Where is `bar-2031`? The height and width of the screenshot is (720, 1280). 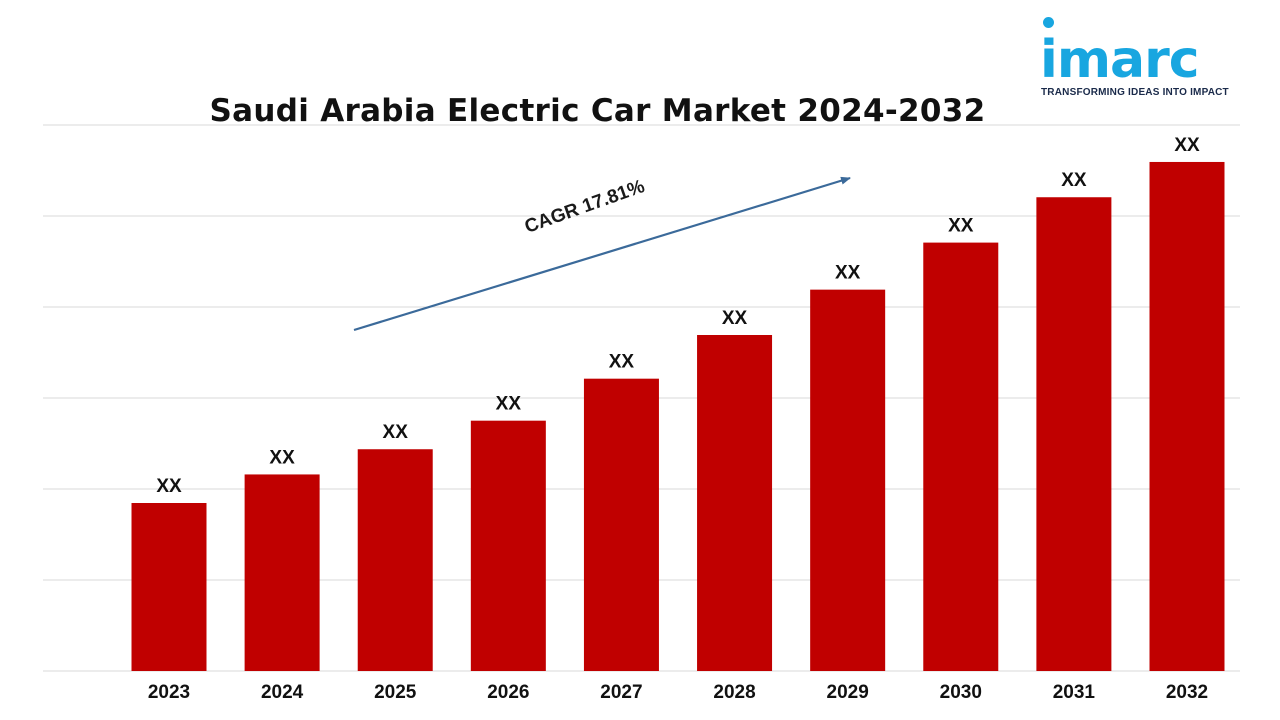
bar-2031 is located at coordinates (1074, 434).